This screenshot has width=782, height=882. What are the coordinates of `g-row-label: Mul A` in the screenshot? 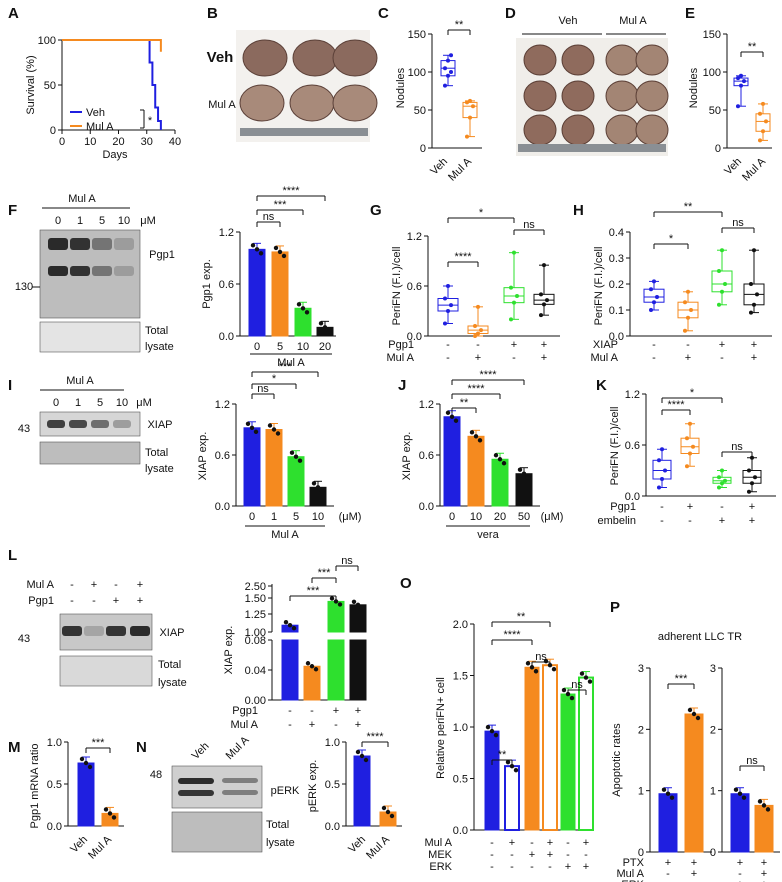 It's located at (400, 358).